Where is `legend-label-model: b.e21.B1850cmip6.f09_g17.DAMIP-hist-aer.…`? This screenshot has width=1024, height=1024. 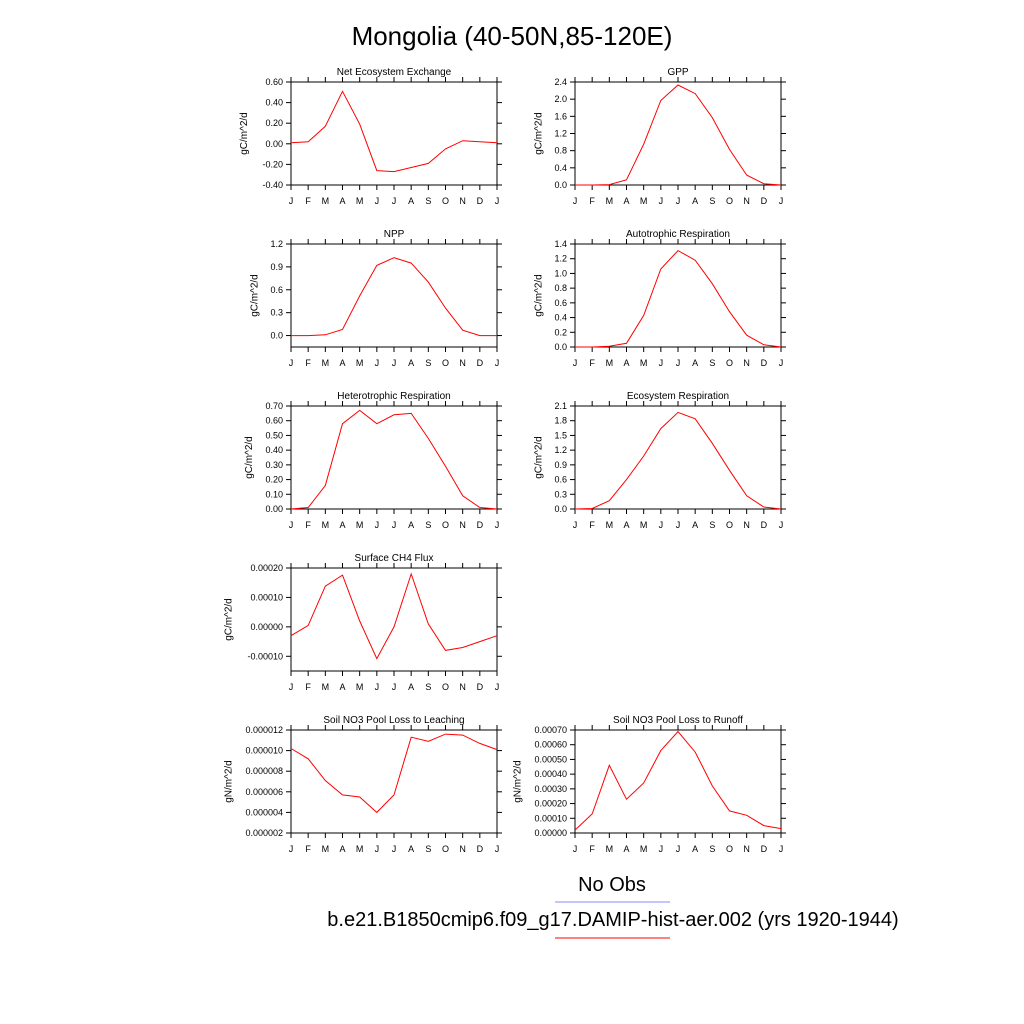 legend-label-model: b.e21.B1850cmip6.f09_g17.DAMIP-hist-aer.… is located at coordinates (612, 920).